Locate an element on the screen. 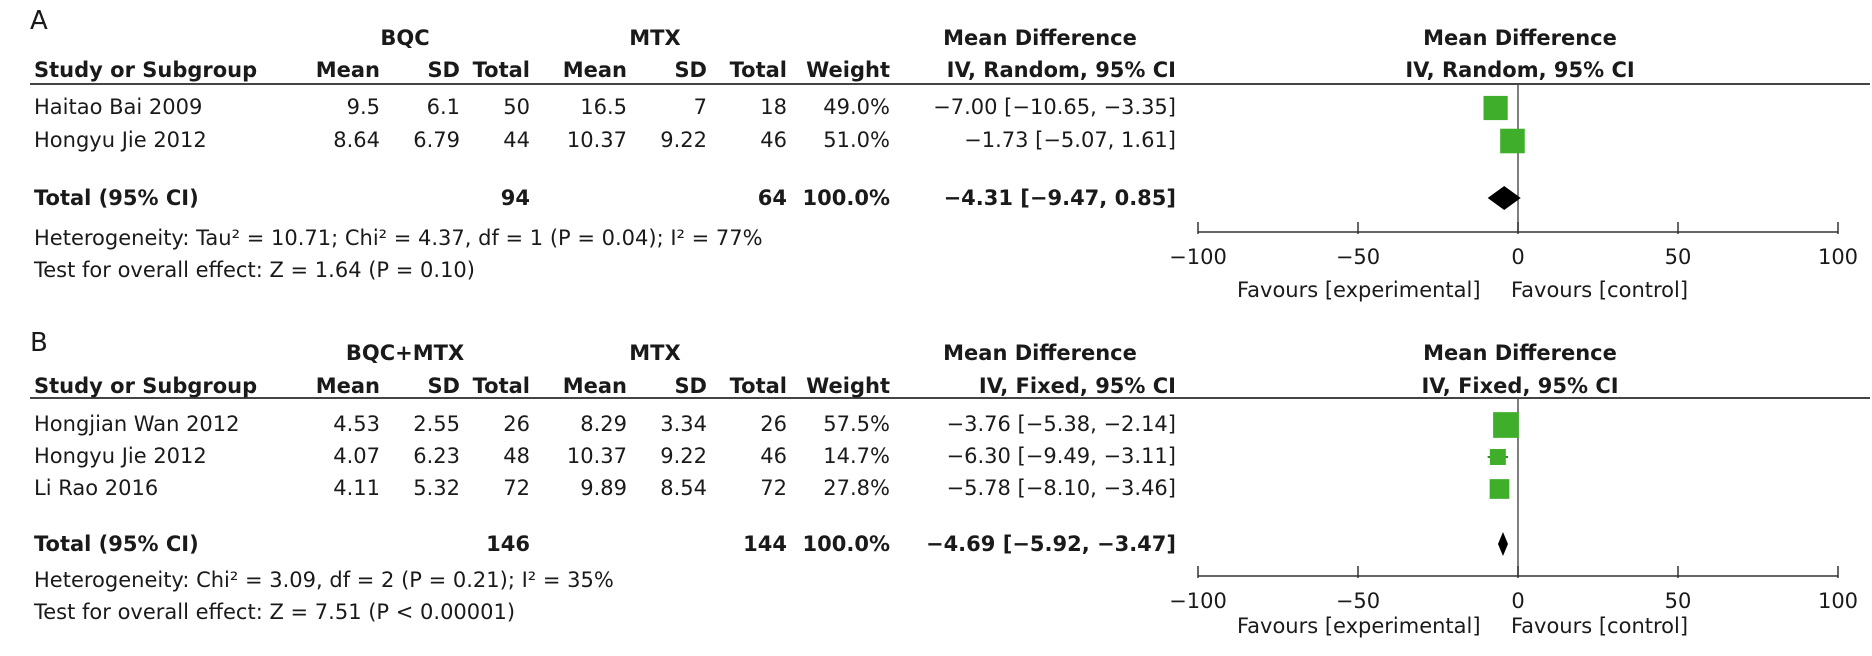 Image resolution: width=1872 pixels, height=656 pixels. study-weight: 51.0% is located at coordinates (856, 140).